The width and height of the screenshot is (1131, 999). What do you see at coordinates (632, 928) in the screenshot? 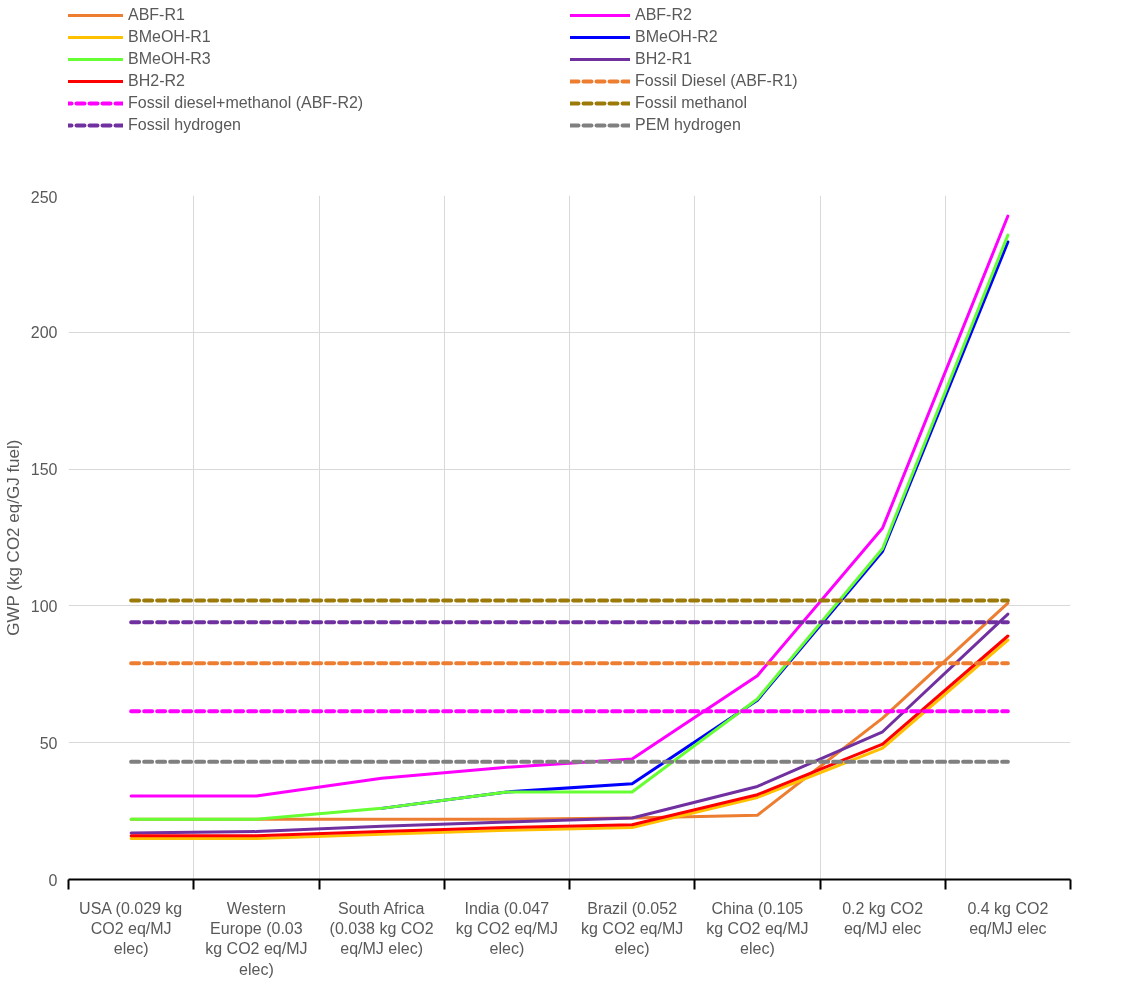
I see `x-tick-label: Brazil (0.052 kg CO2 eq/MJ elec)` at bounding box center [632, 928].